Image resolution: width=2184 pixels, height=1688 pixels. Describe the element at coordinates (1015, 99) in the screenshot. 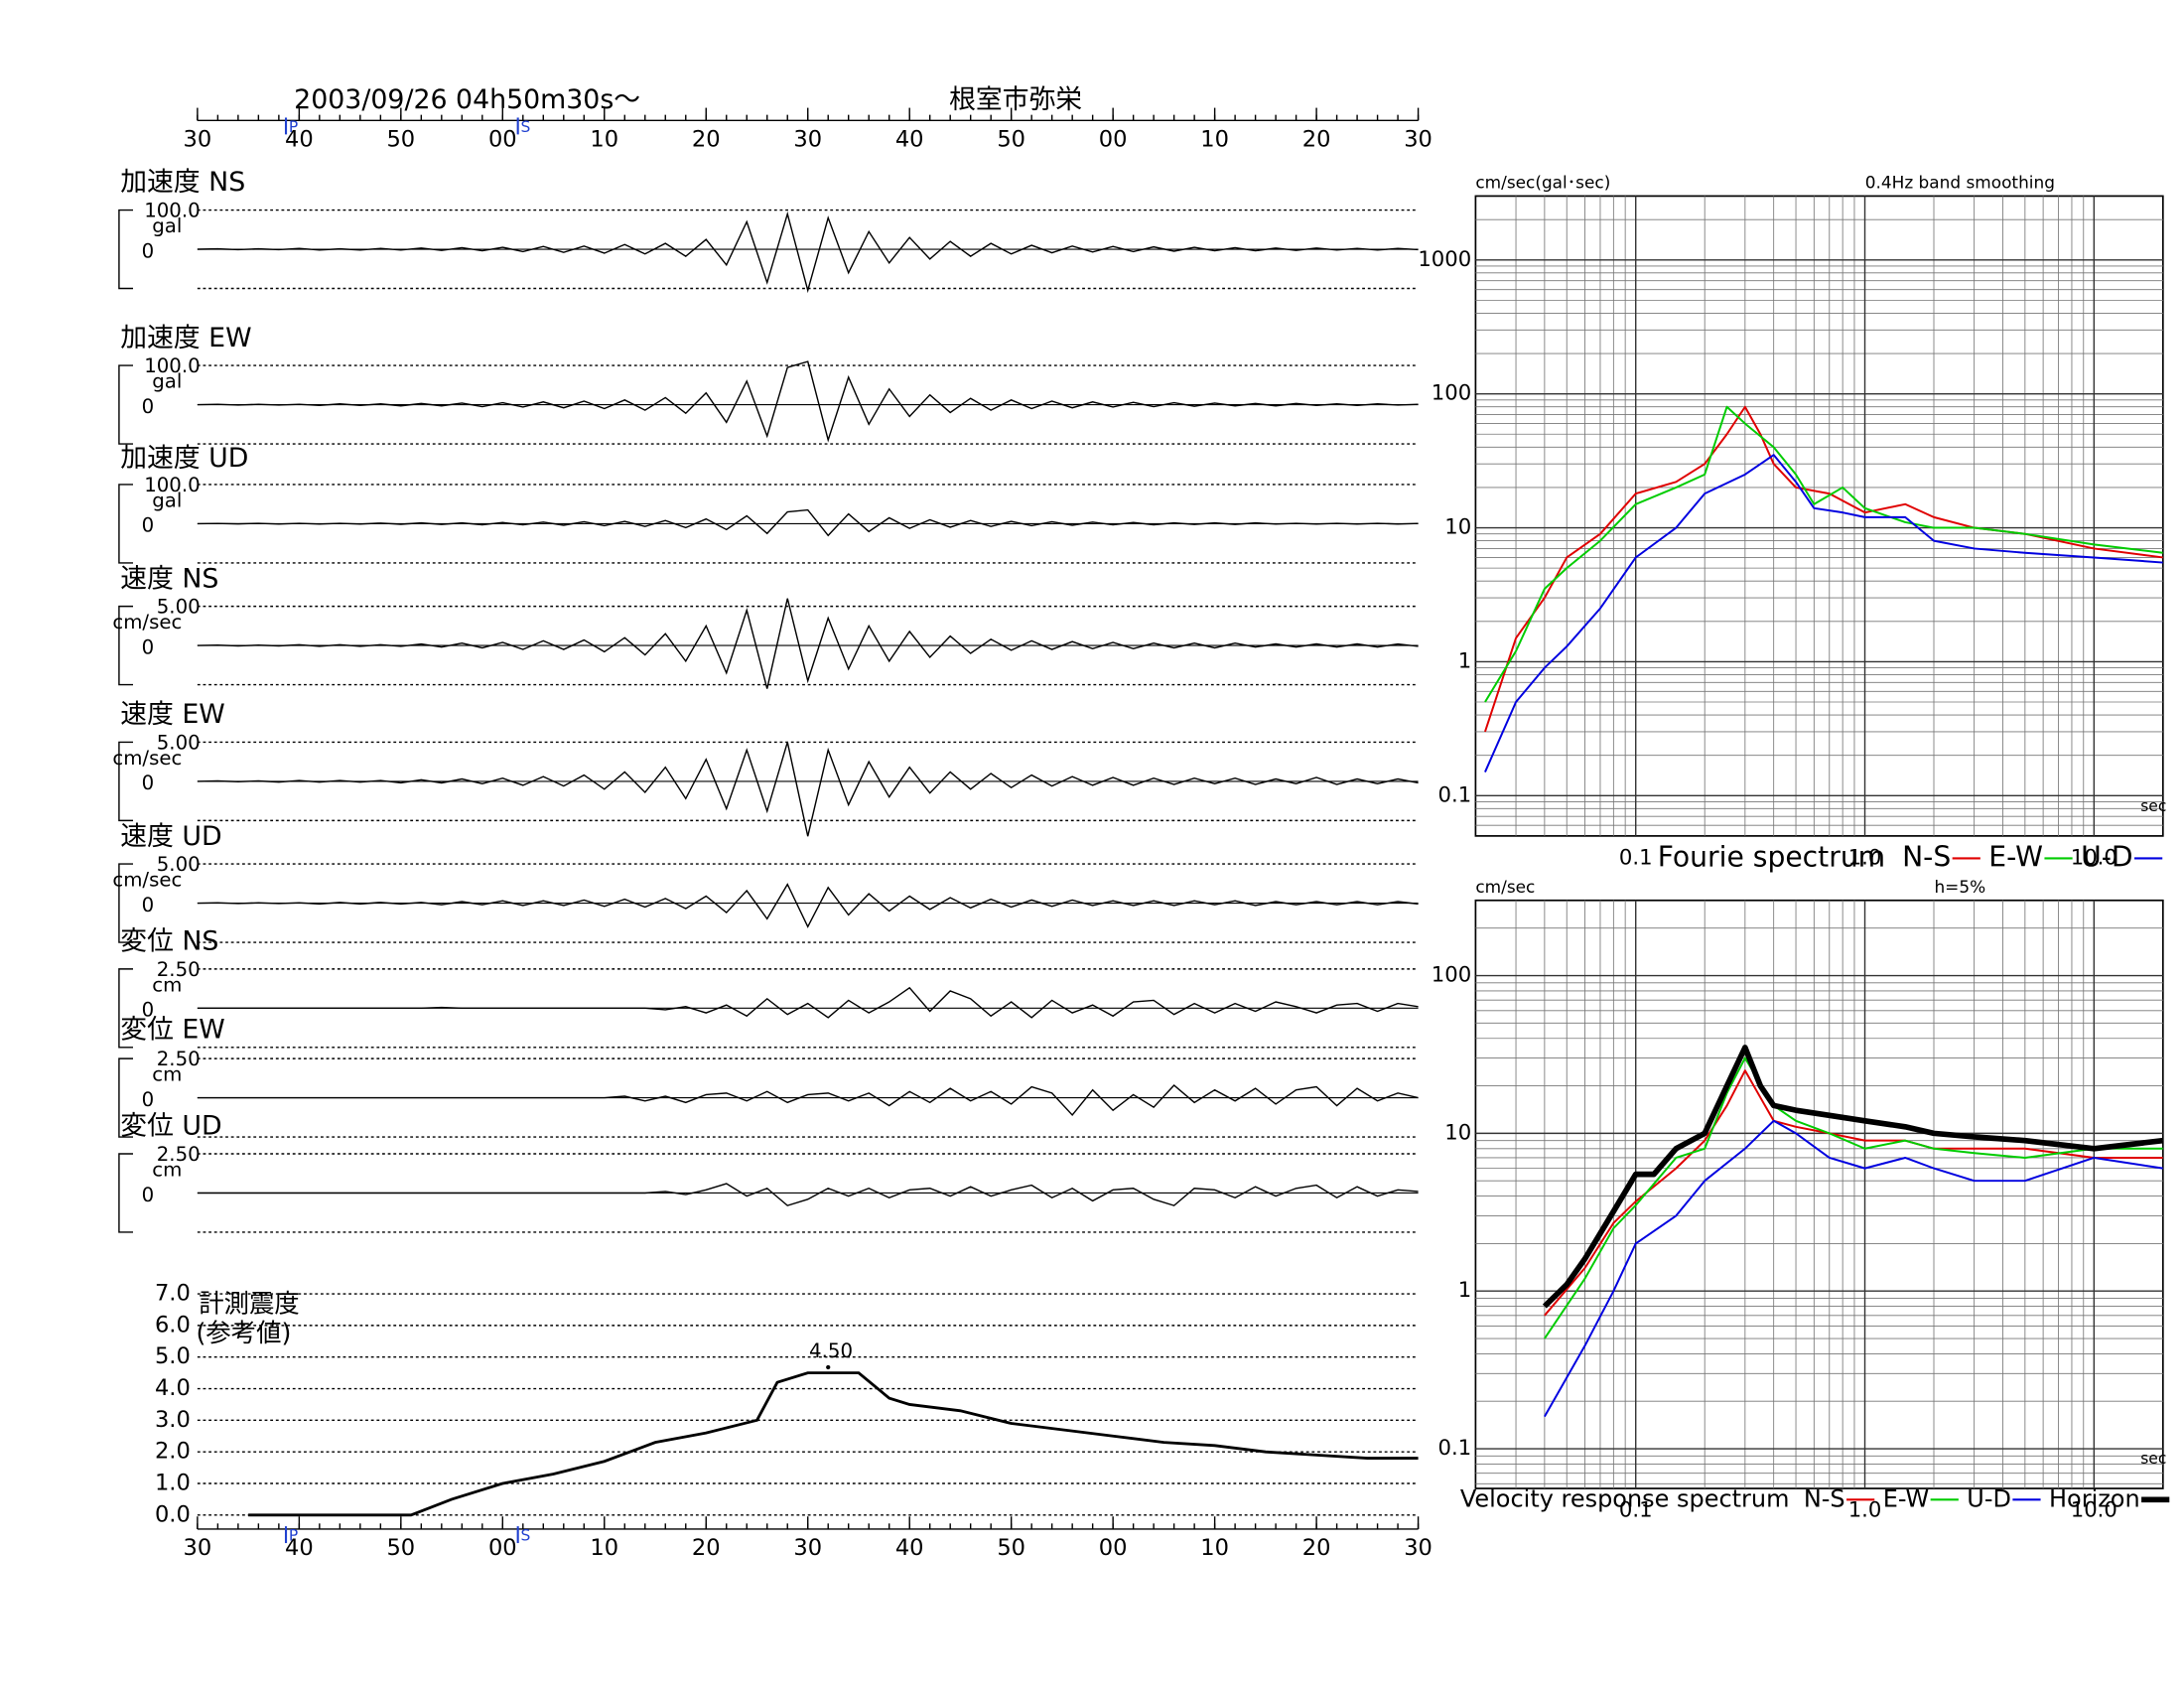

I see `header-station: 根室市弥栄` at that location.